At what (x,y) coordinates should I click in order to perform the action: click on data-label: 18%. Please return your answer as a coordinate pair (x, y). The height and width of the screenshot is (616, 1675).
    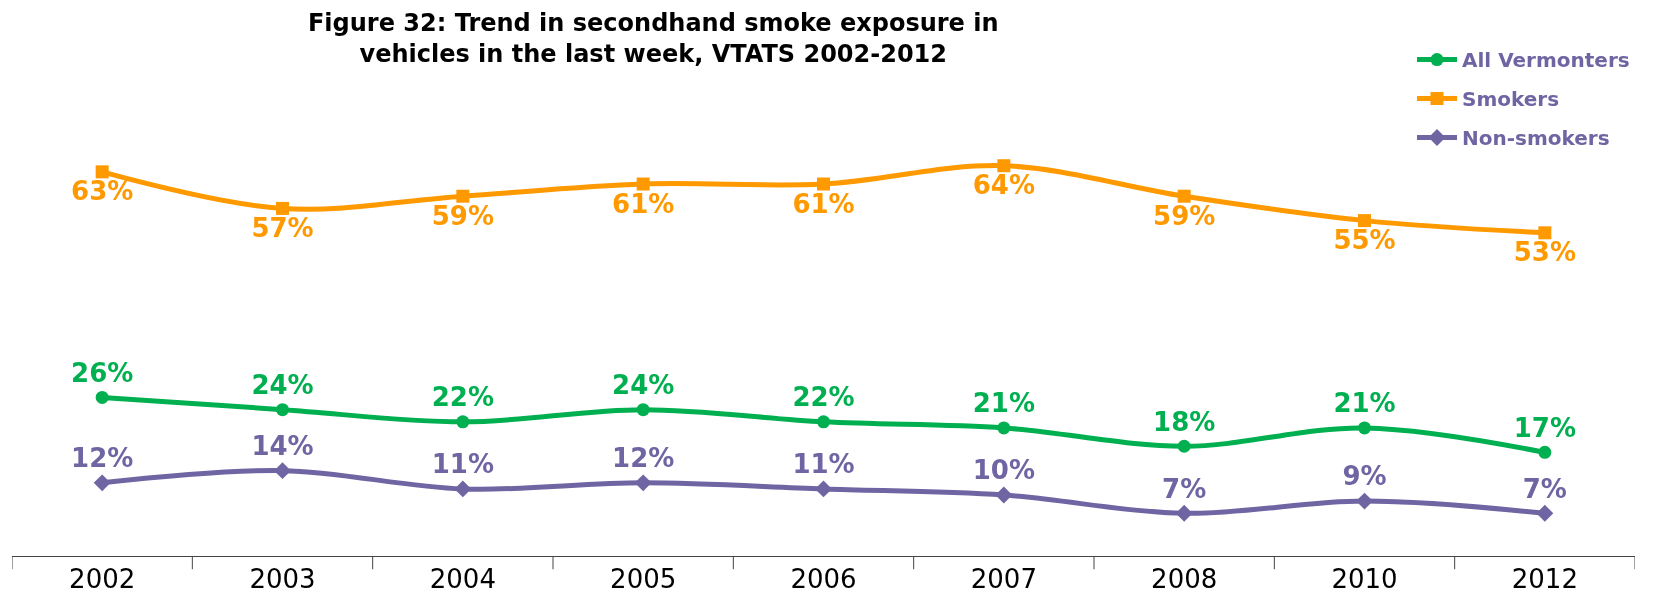
    Looking at the image, I should click on (1184, 421).